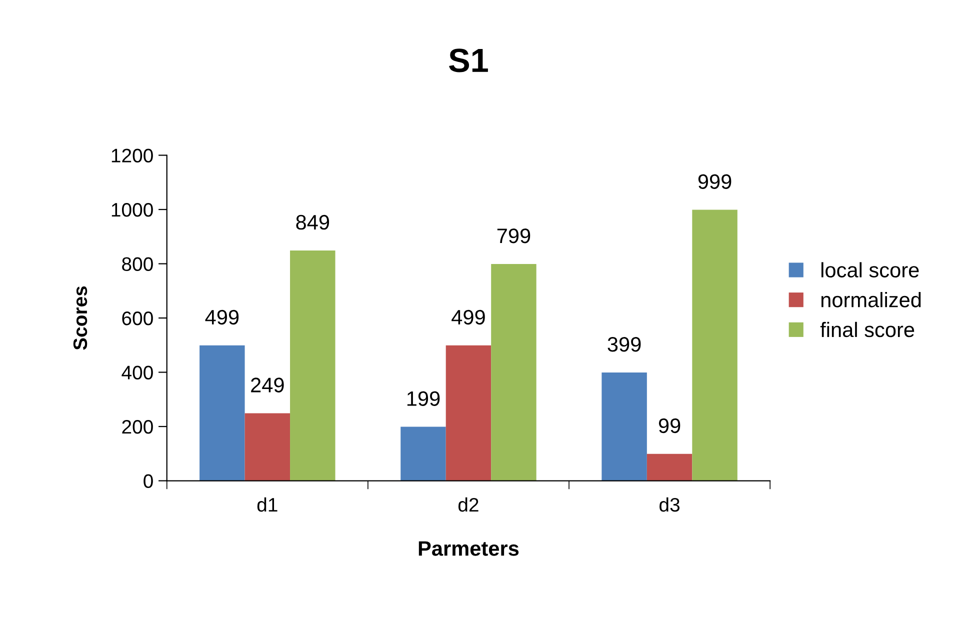 The width and height of the screenshot is (959, 626). Describe the element at coordinates (513, 236) in the screenshot. I see `data-label: 799` at that location.